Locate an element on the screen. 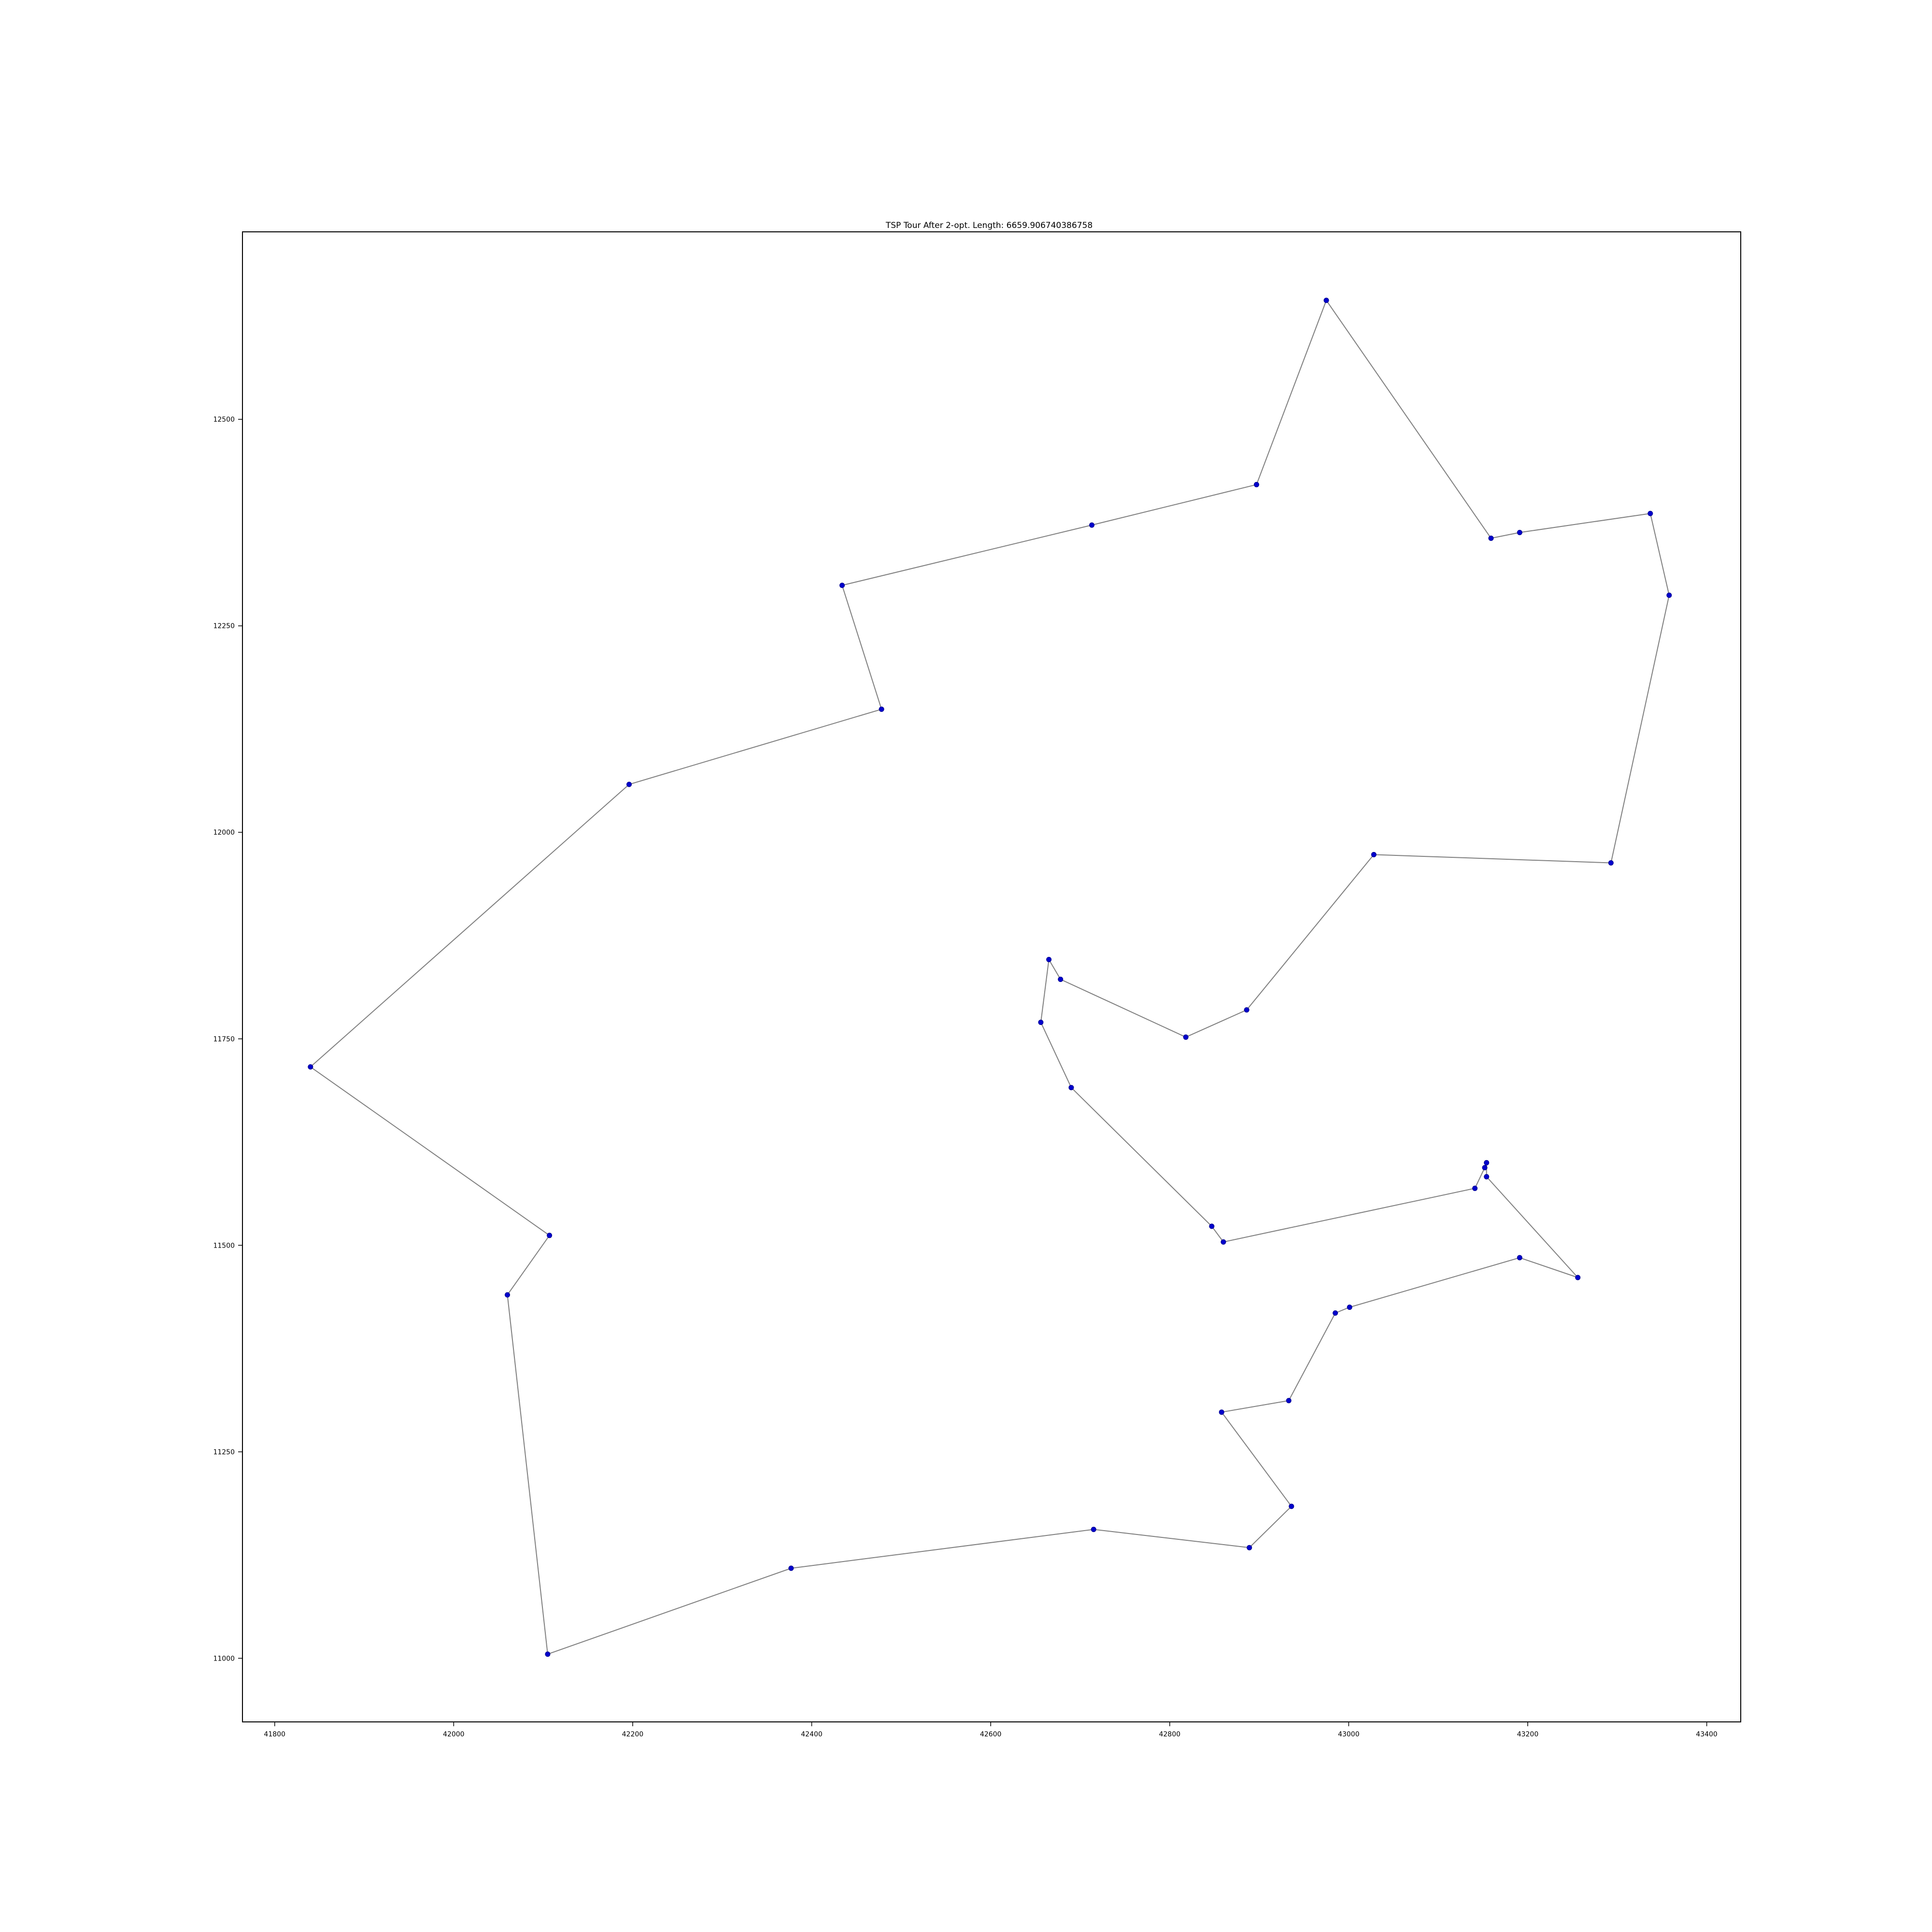  x-tick-label-7: 43200 is located at coordinates (1528, 1734).